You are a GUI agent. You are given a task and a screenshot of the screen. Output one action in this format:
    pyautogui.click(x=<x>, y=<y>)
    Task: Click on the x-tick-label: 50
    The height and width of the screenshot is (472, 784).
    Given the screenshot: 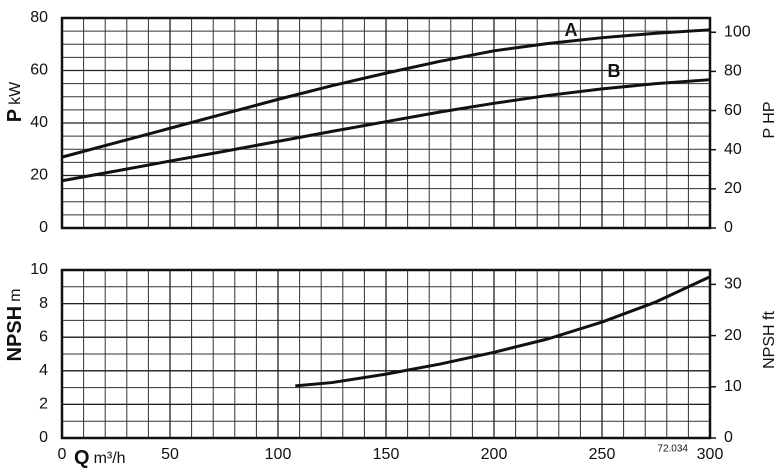 What is the action you would take?
    pyautogui.click(x=170, y=454)
    